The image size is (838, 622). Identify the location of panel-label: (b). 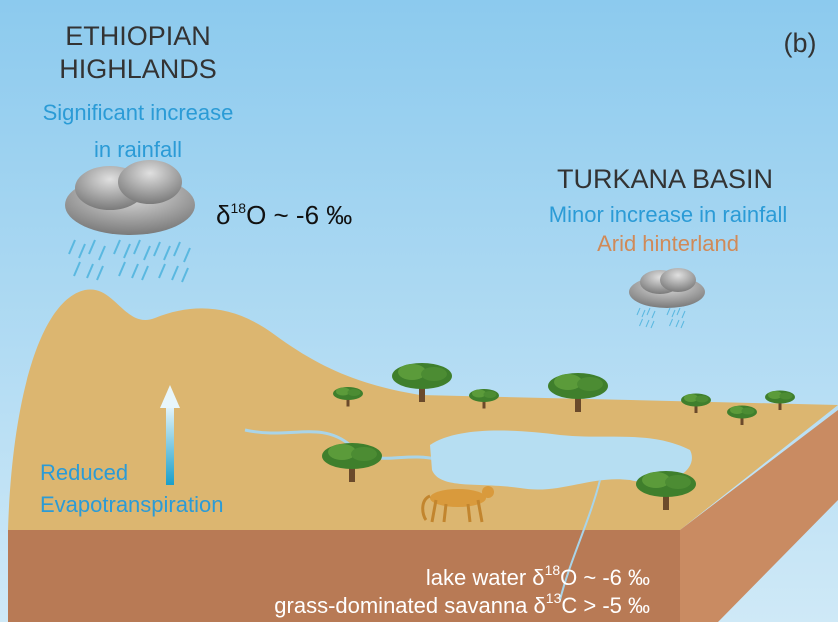
(800, 43).